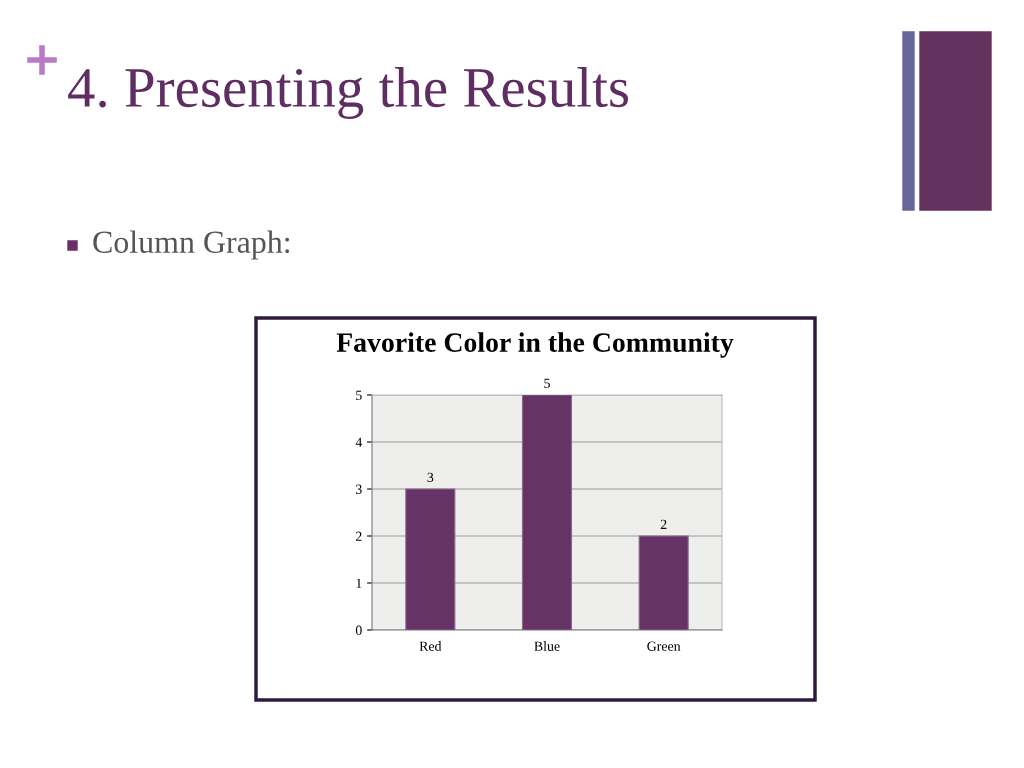 Image resolution: width=1024 pixels, height=768 pixels. Describe the element at coordinates (359, 489) in the screenshot. I see `y-tick-label: 3` at that location.